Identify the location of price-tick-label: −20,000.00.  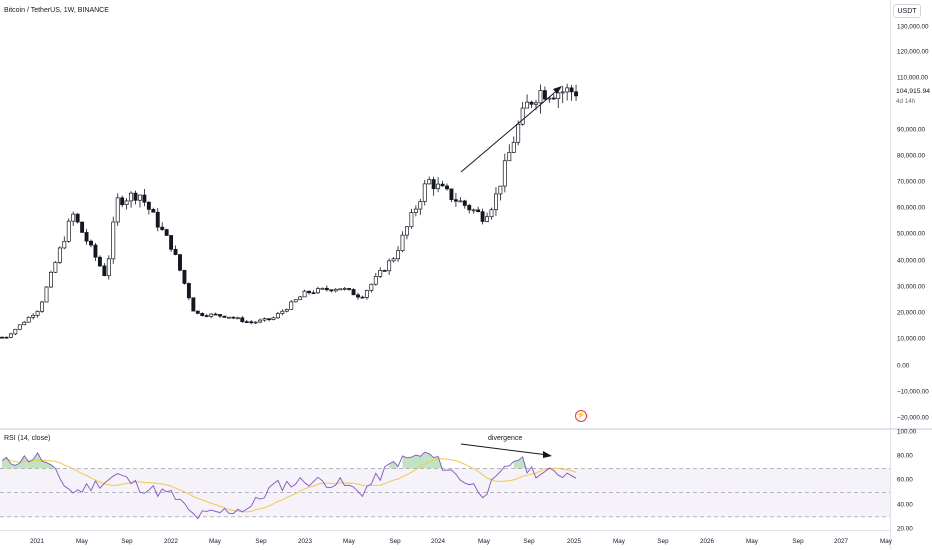
(913, 418).